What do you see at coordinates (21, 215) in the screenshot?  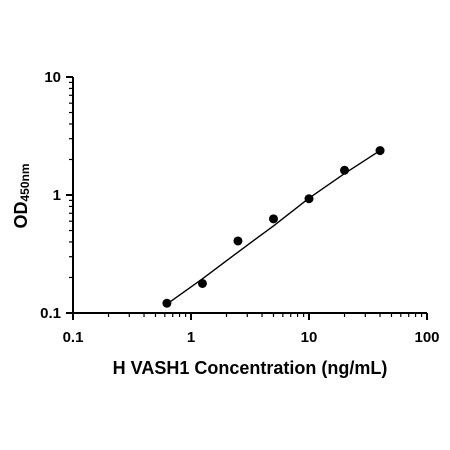 I see `y-axis-title-main: OD` at bounding box center [21, 215].